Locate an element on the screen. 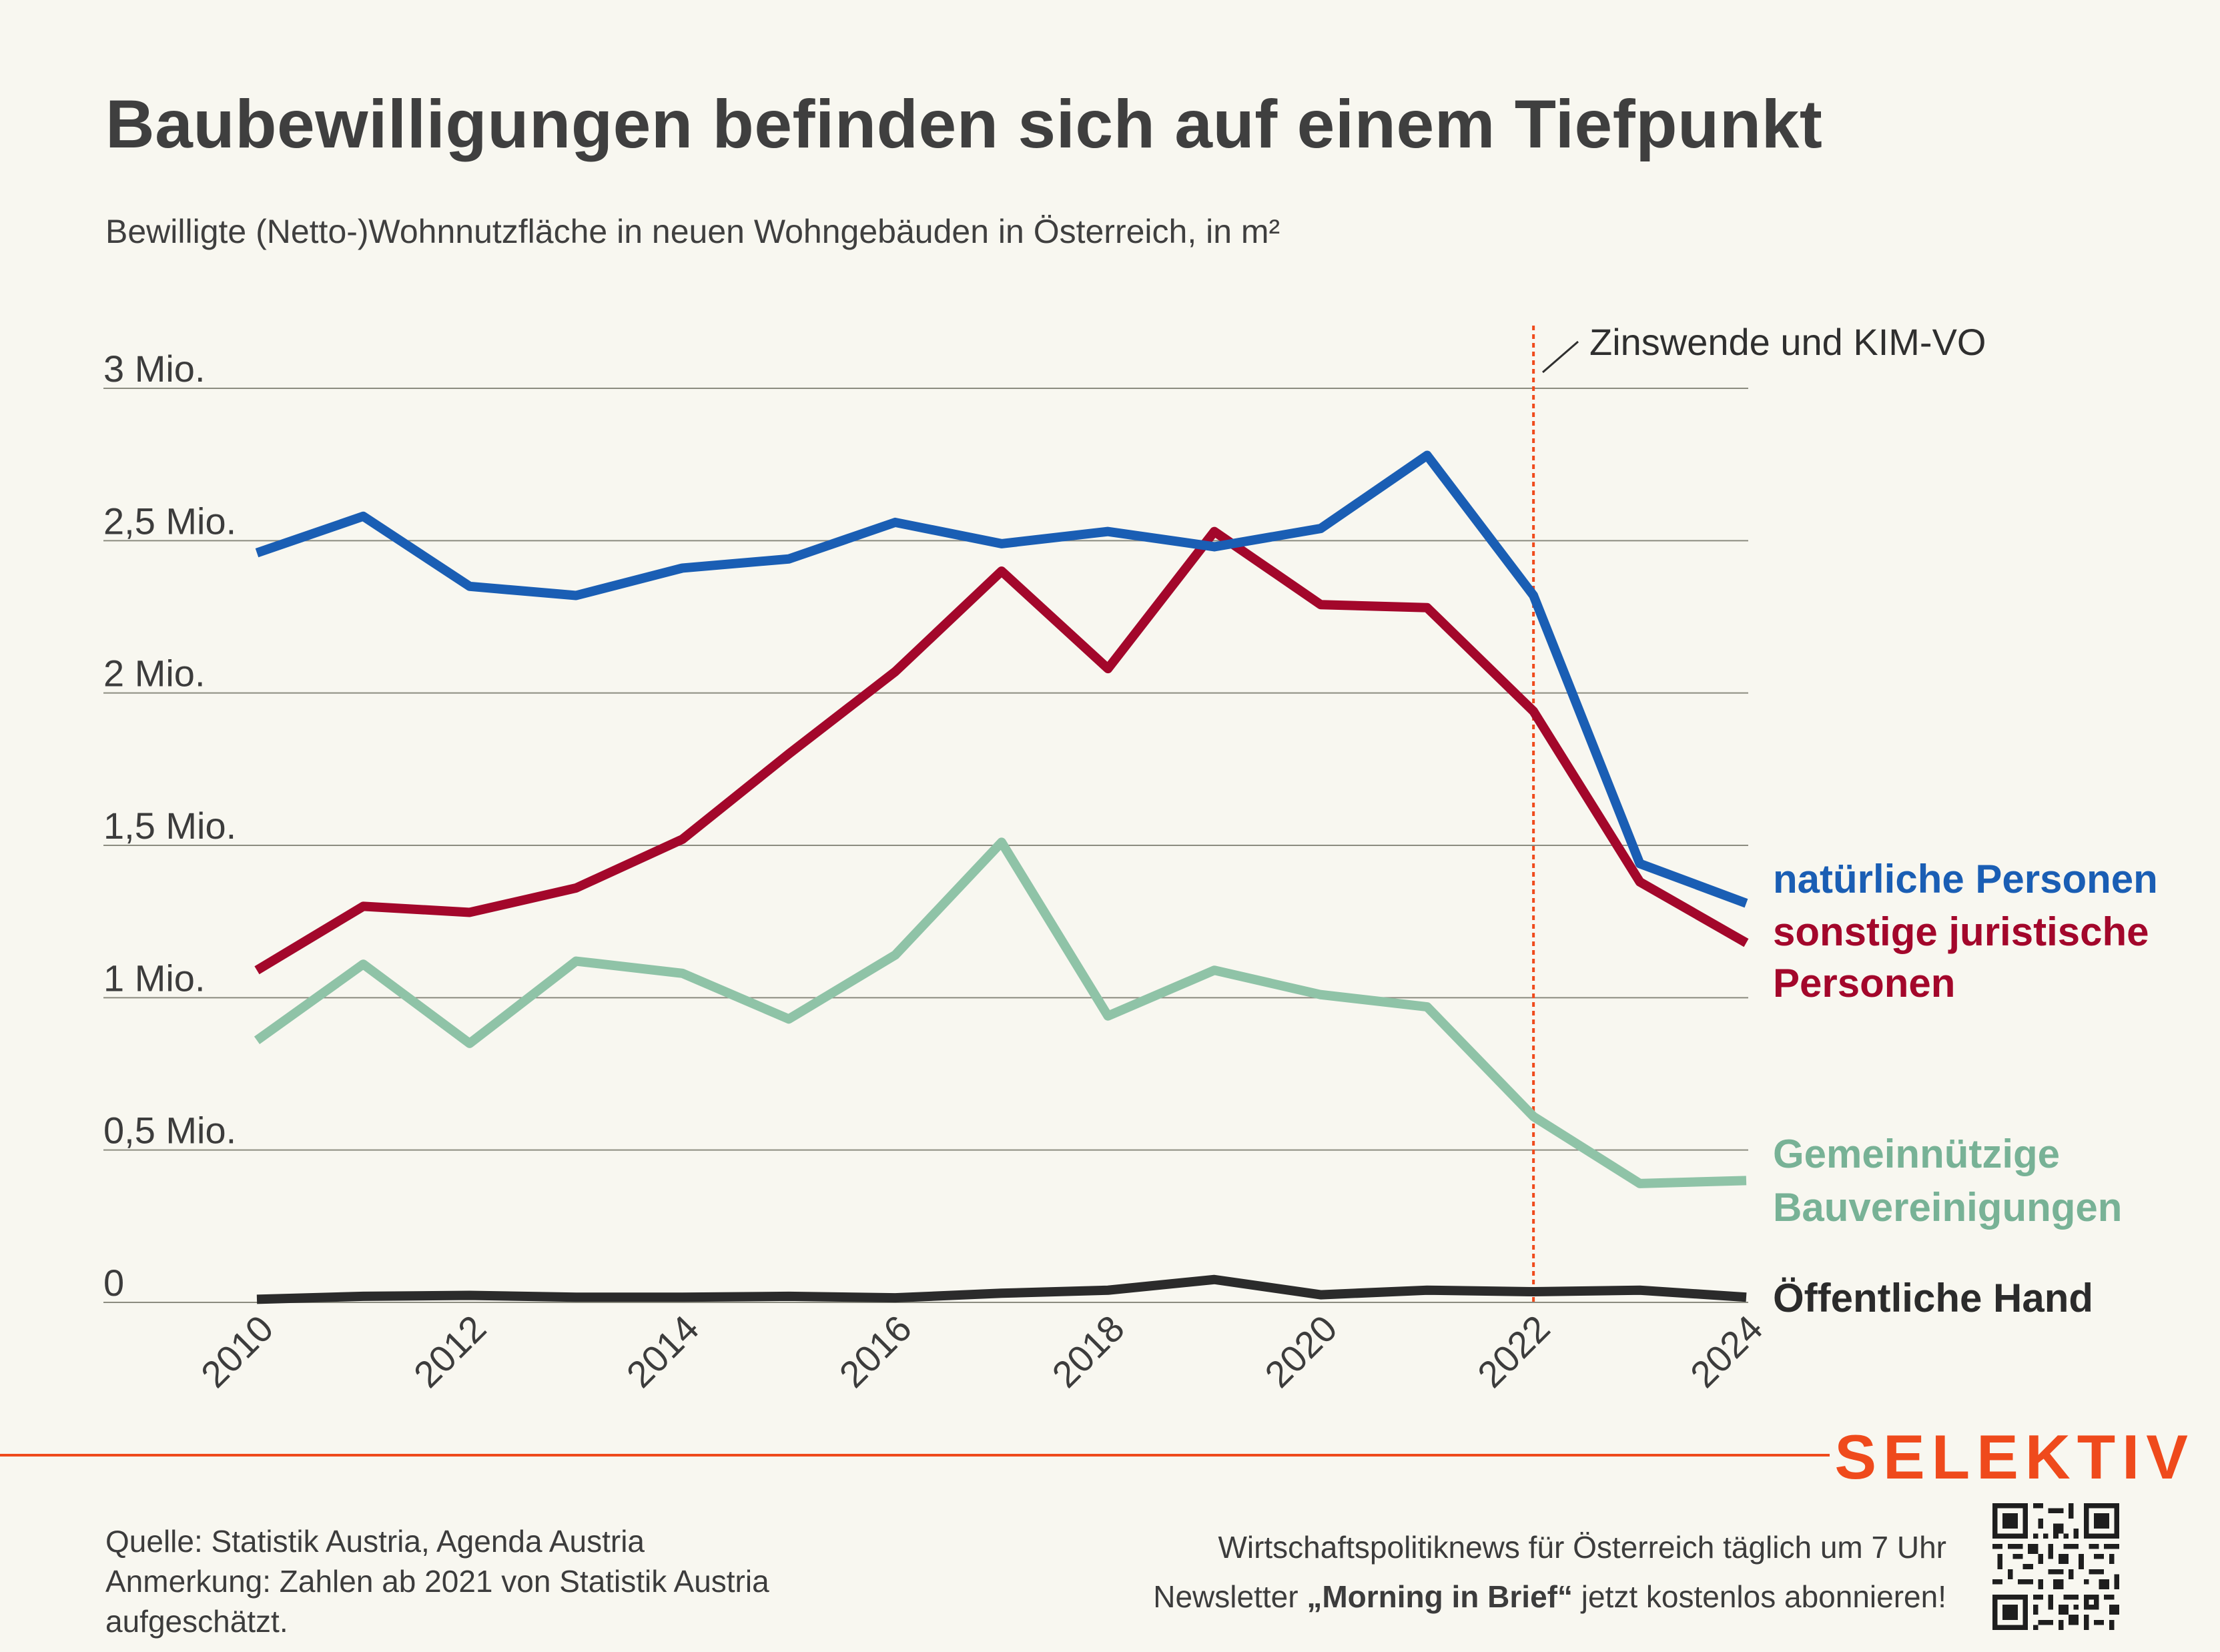 Image resolution: width=2220 pixels, height=1652 pixels. x-tick-label: 2012 is located at coordinates (450, 1351).